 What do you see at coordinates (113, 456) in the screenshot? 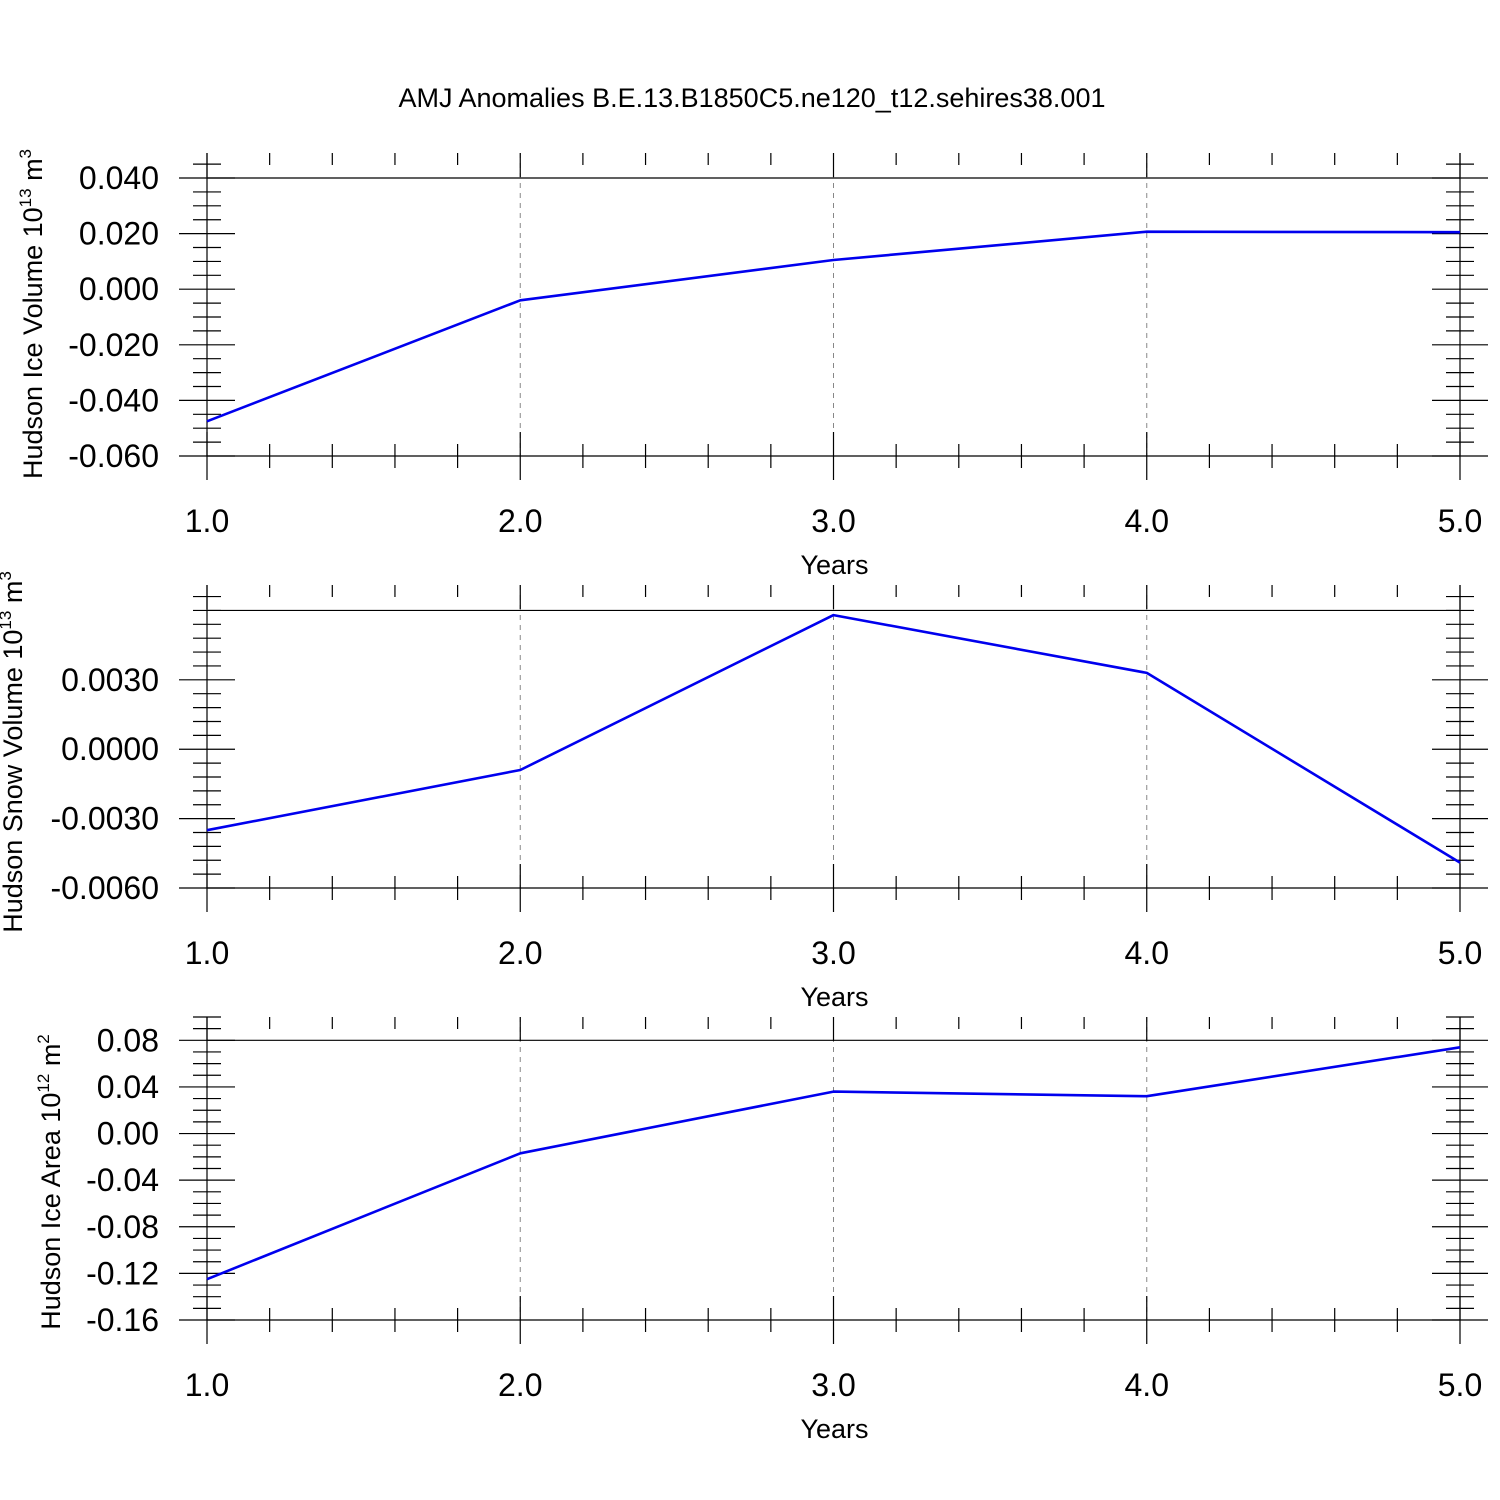
I see `y-tick-label: -0.060` at bounding box center [113, 456].